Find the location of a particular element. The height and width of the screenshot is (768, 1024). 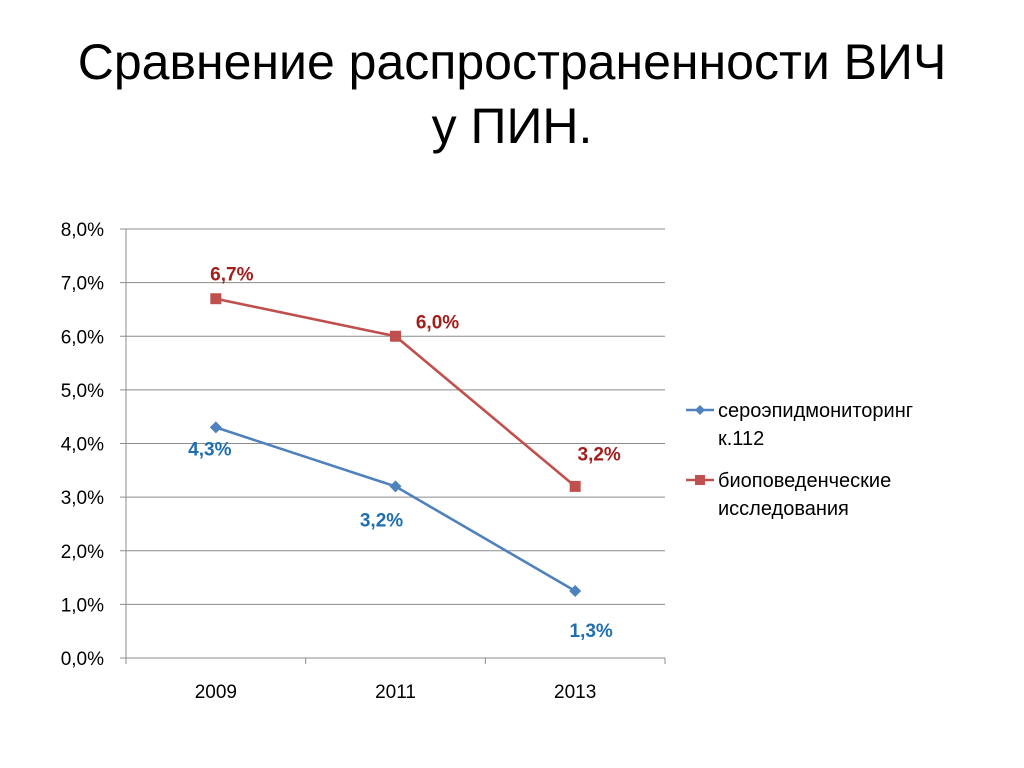

data-label: 1,3% is located at coordinates (591, 631).